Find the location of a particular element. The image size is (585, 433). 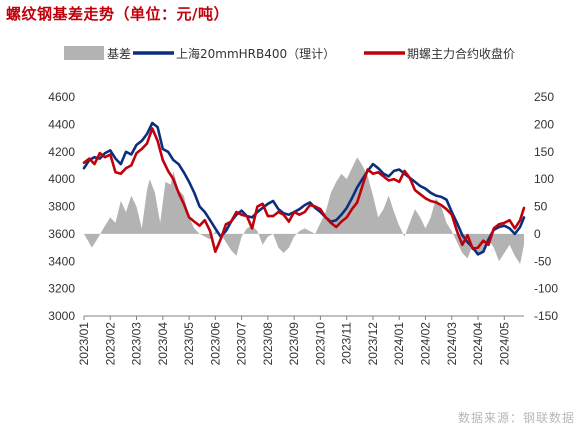

x-axis-tick-label: 2023/09 is located at coordinates (294, 344).